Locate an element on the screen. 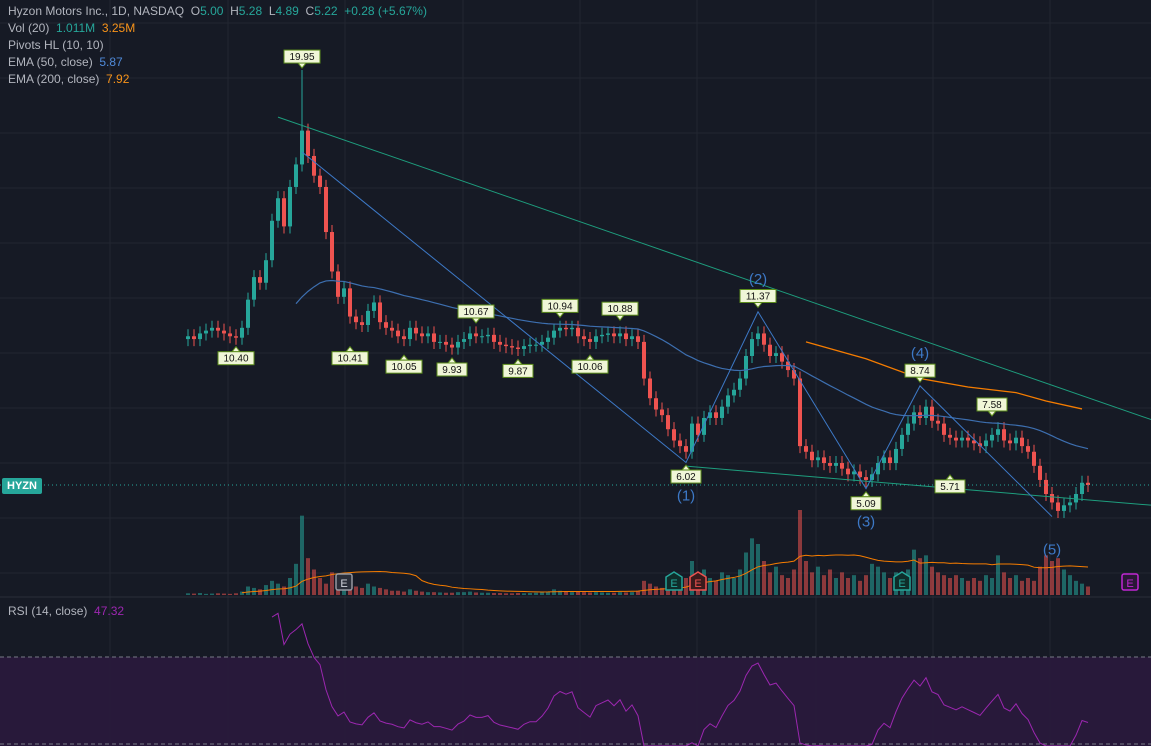  volume-legend-row: Vol (20) 1.011M 3.25M is located at coordinates (217, 28).